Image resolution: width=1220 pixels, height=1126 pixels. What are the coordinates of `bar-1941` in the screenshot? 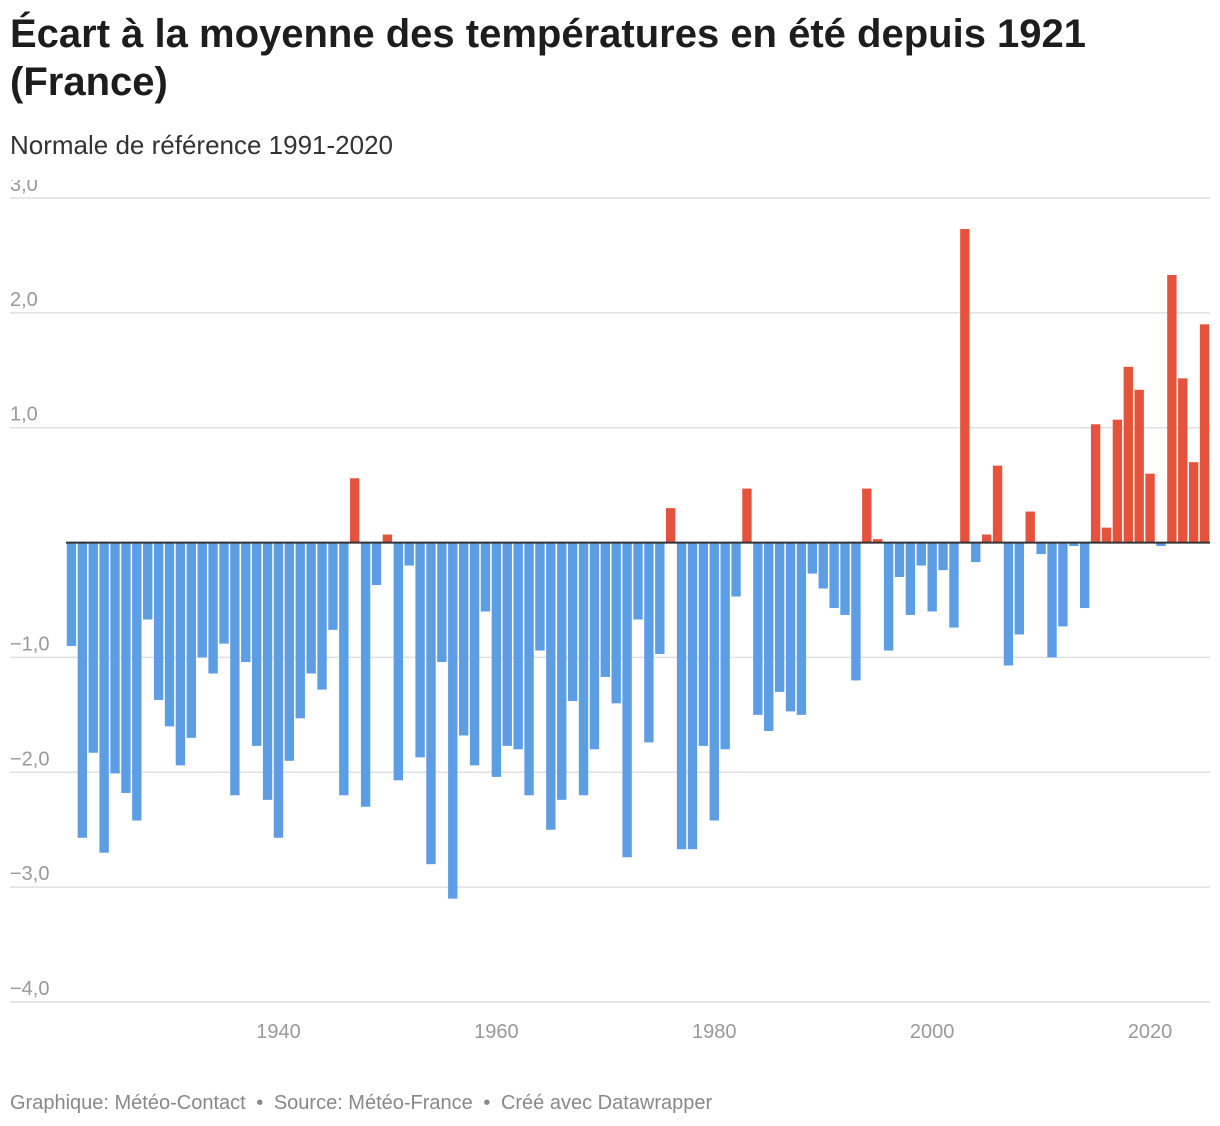 It's located at (289, 651).